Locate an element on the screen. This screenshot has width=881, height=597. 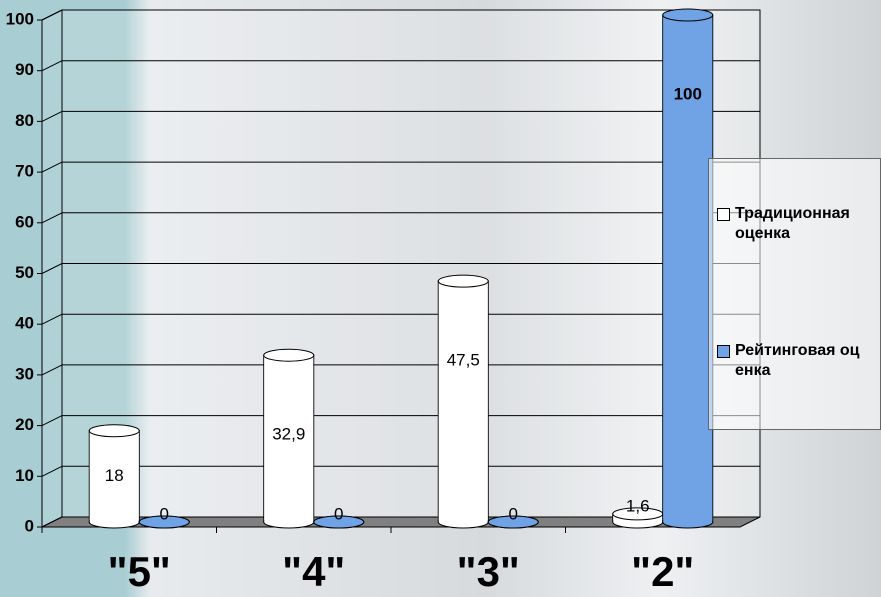
y-tick-label: 80 is located at coordinates (24, 120).